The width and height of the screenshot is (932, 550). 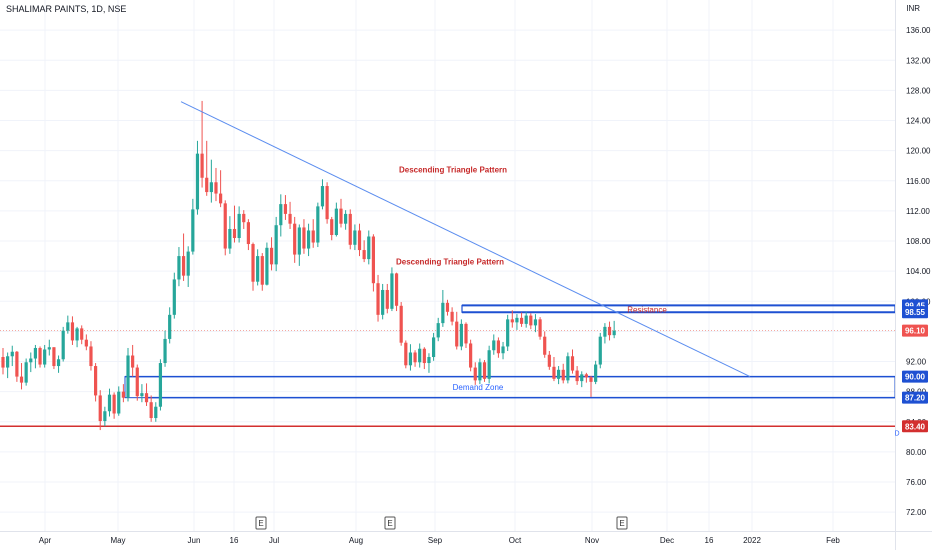 What do you see at coordinates (916, 452) in the screenshot?
I see `y-tick-label: 80.00` at bounding box center [916, 452].